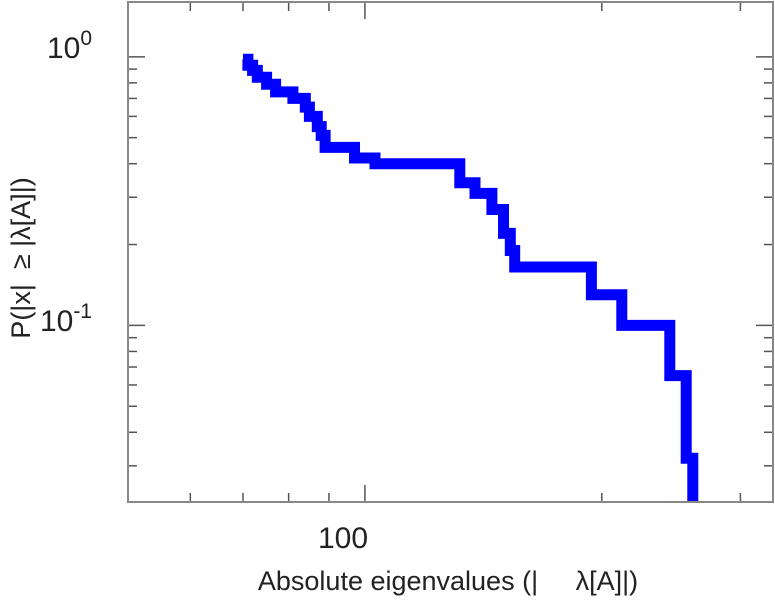 Image resolution: width=775 pixels, height=600 pixels. What do you see at coordinates (448, 581) in the screenshot?
I see `x-axis-label: Absolute eigenvalues (| λ[A]|)` at bounding box center [448, 581].